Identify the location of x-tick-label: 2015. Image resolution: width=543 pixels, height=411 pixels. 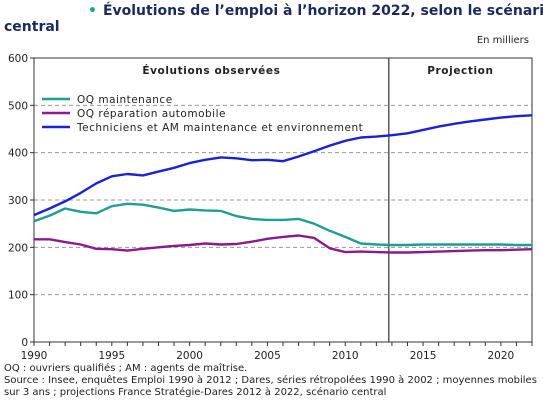
(423, 356).